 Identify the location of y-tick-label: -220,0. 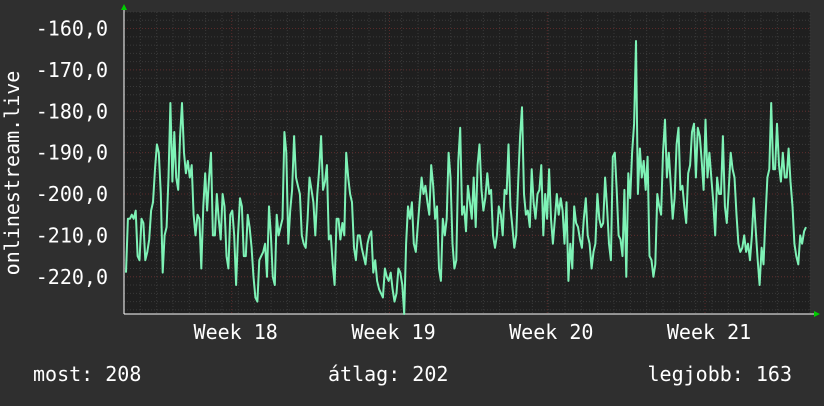
(72, 277).